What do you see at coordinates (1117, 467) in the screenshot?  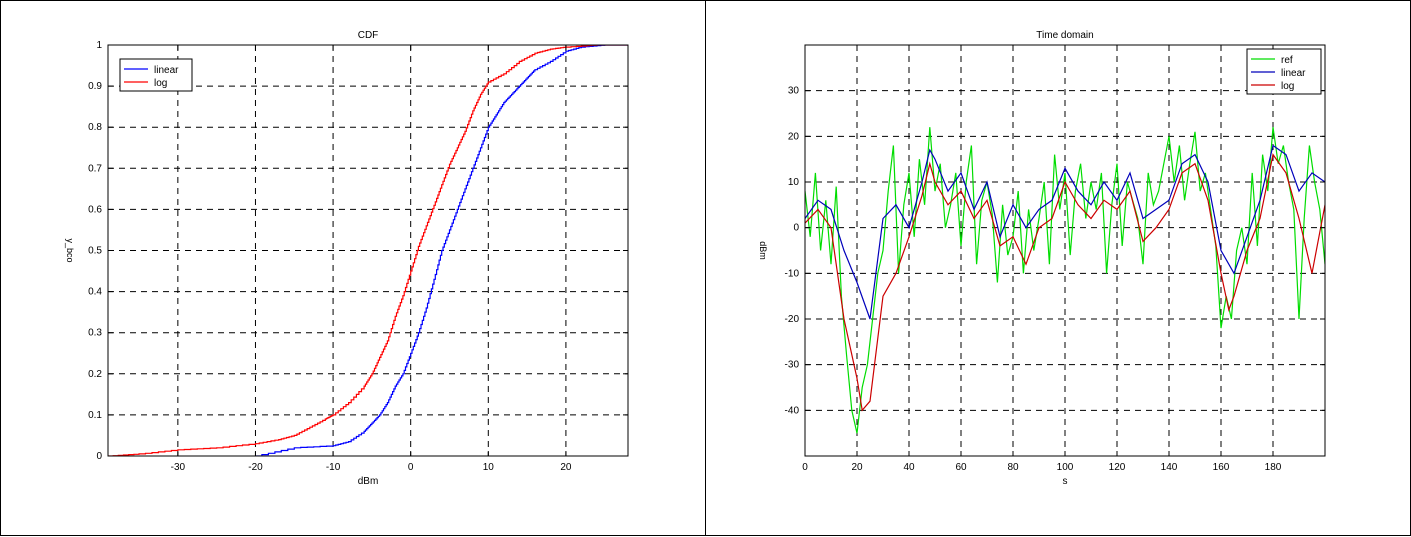 I see `x-tick-label: 120` at bounding box center [1117, 467].